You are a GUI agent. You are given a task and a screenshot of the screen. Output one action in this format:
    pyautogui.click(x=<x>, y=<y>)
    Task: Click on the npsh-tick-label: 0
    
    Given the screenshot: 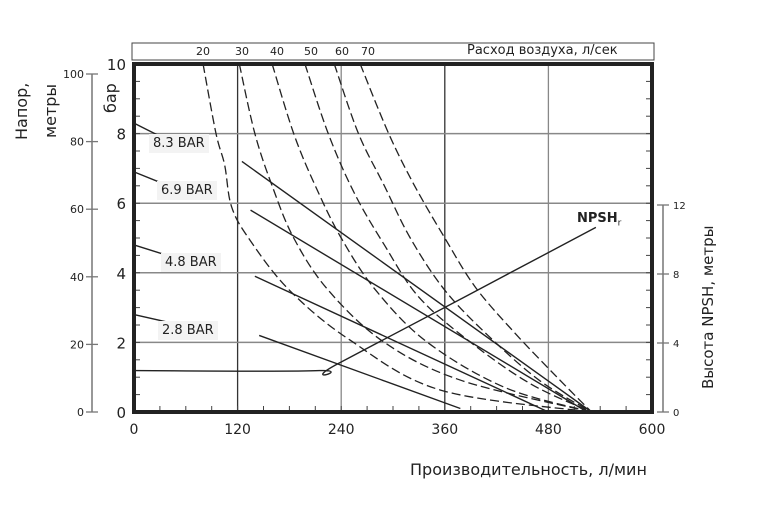 What is the action you would take?
    pyautogui.click(x=676, y=413)
    